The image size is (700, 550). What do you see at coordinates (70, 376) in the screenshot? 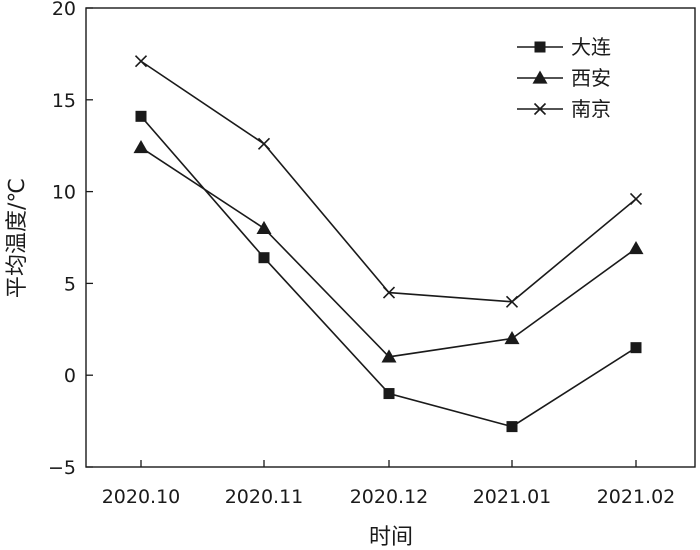
I see `y-tick-label: 0` at bounding box center [70, 376].